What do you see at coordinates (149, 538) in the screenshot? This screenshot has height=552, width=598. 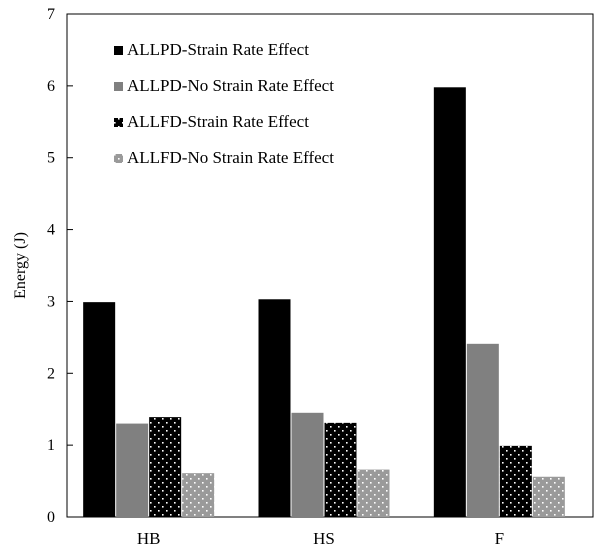 I see `x-category-label: HB` at bounding box center [149, 538].